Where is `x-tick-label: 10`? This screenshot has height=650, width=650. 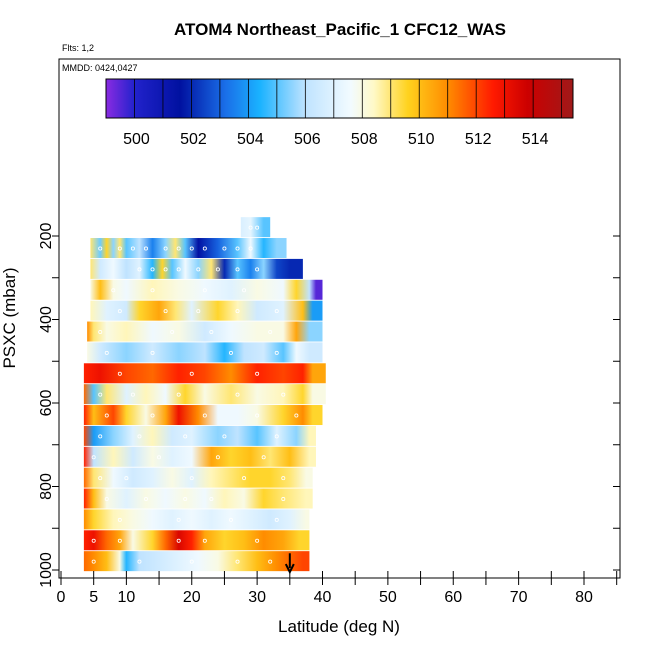 x-tick-label: 10 is located at coordinates (126, 597).